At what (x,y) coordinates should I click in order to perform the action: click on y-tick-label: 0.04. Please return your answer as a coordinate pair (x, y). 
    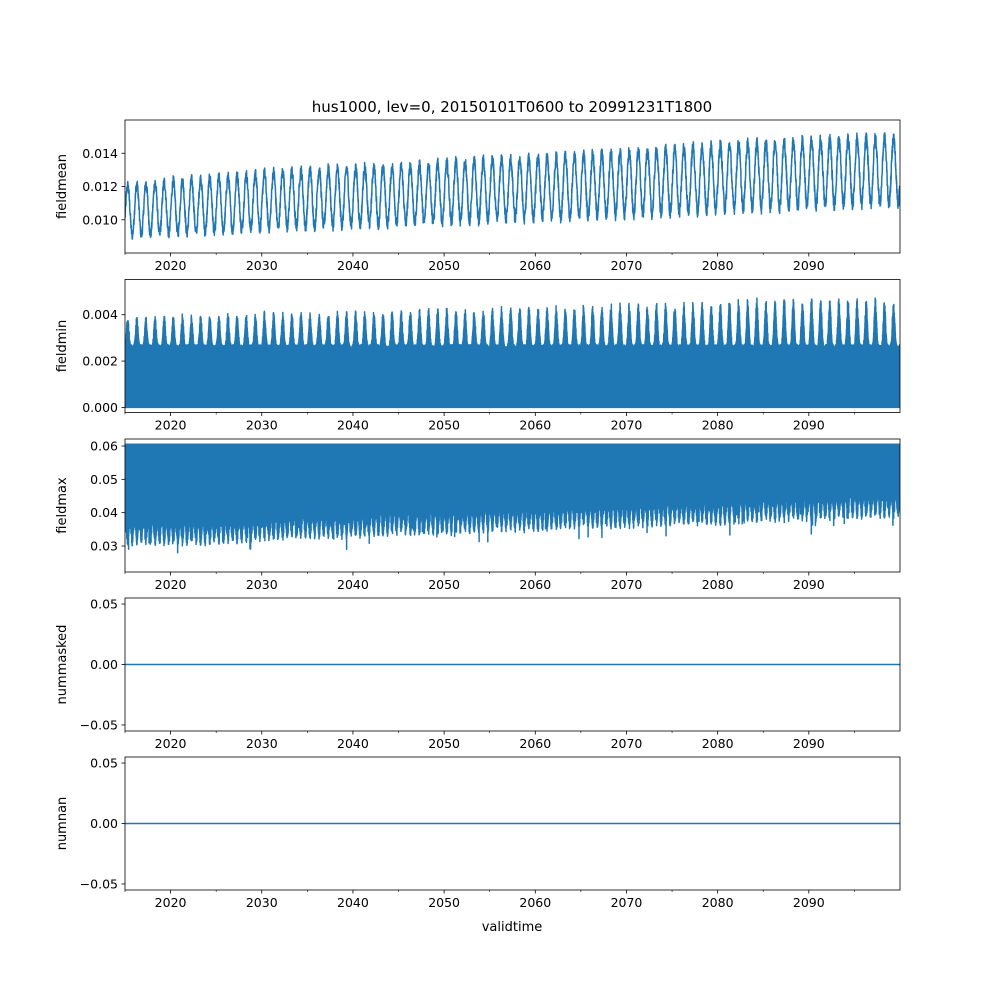
    Looking at the image, I should click on (104, 512).